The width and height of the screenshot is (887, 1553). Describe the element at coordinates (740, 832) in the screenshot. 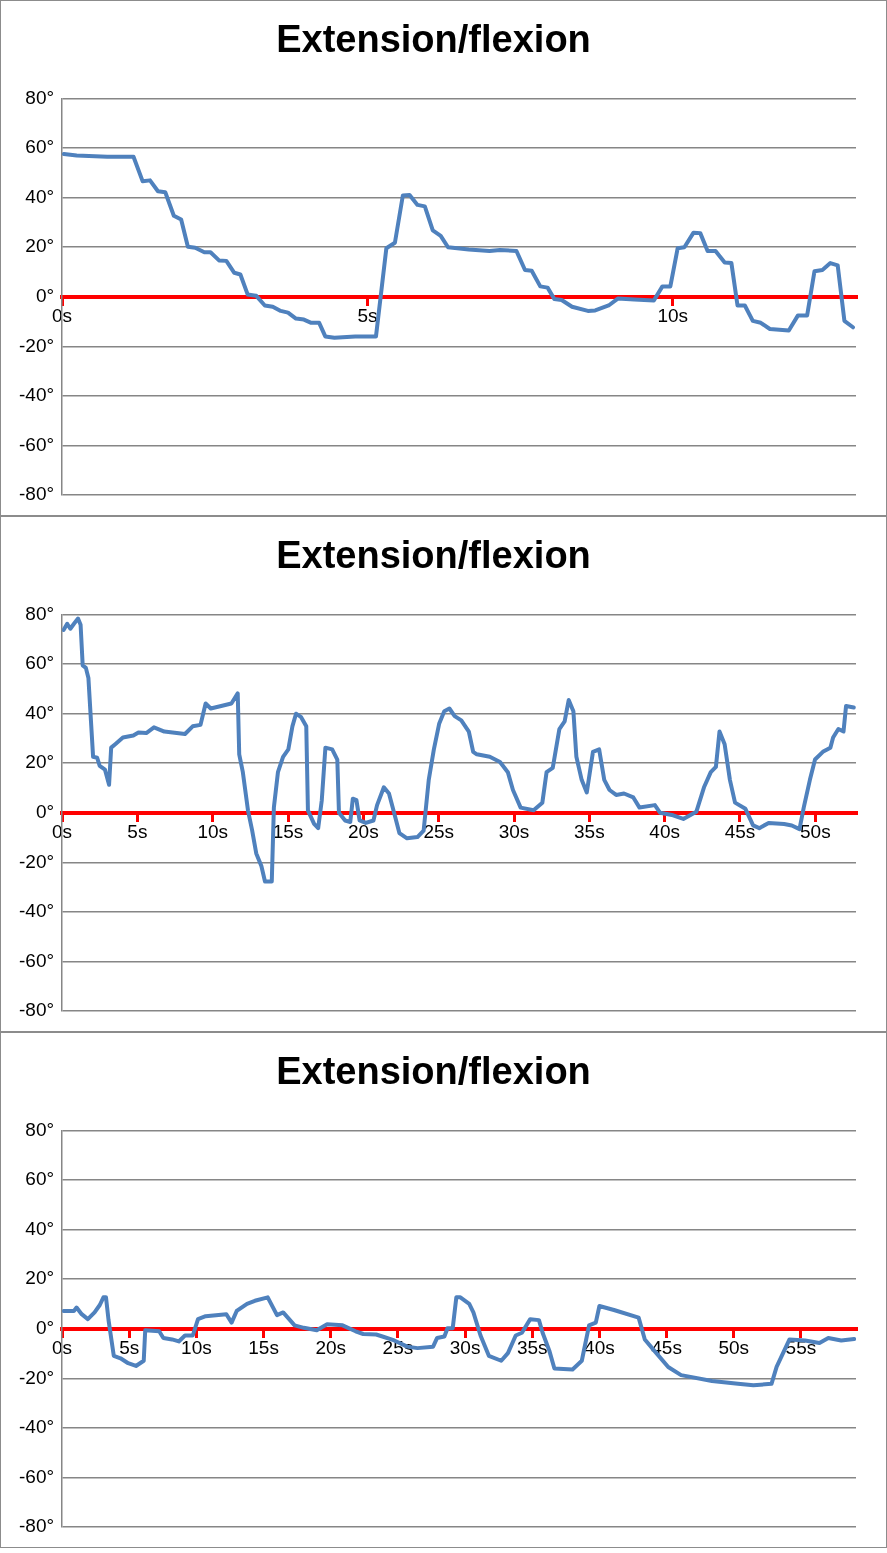

I see `x-tick-label: 45s` at that location.